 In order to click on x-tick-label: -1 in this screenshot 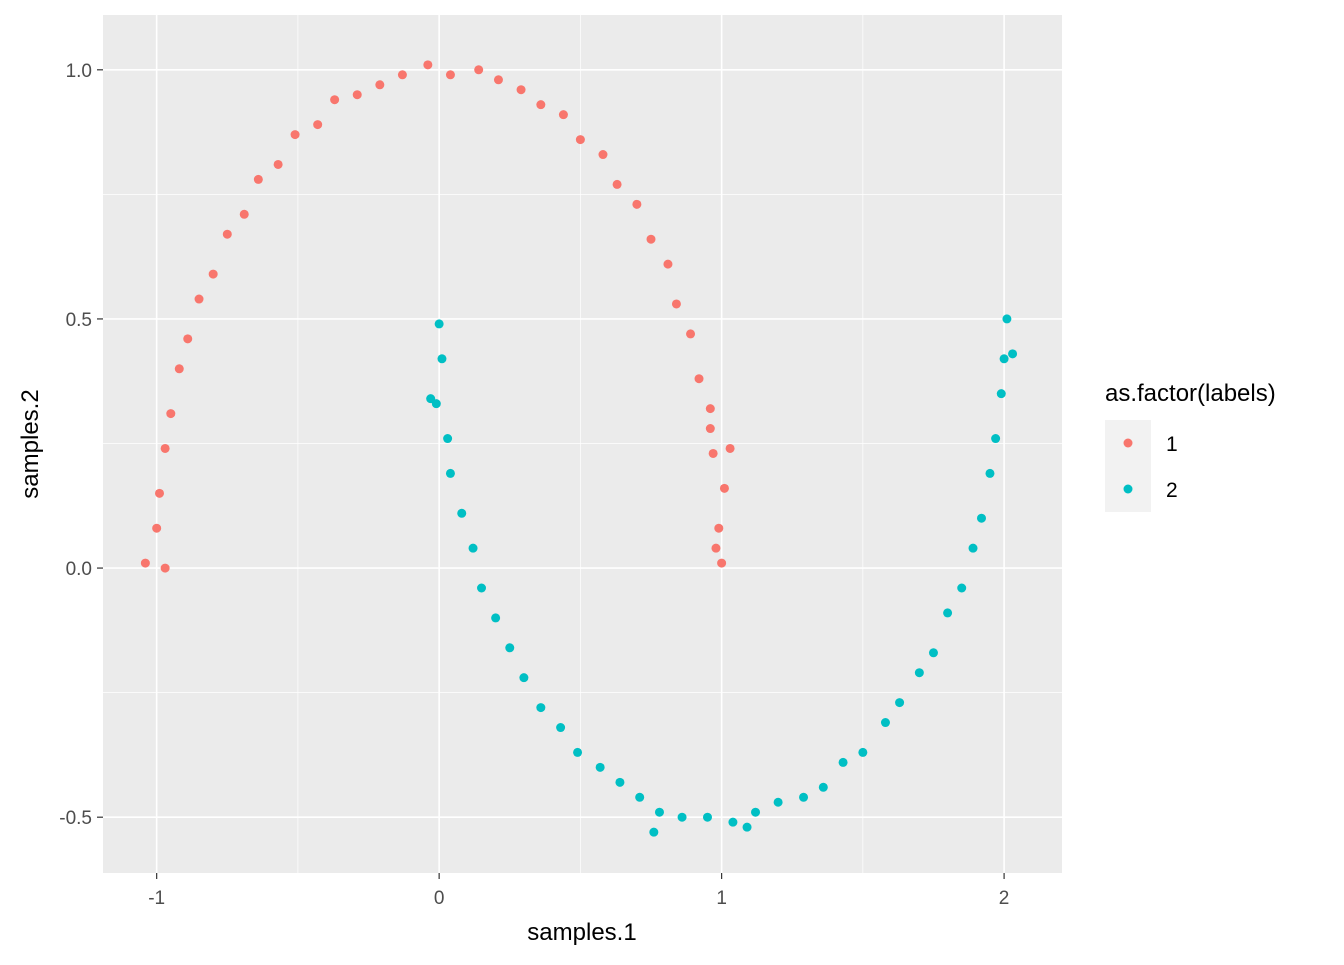, I will do `click(156, 898)`.